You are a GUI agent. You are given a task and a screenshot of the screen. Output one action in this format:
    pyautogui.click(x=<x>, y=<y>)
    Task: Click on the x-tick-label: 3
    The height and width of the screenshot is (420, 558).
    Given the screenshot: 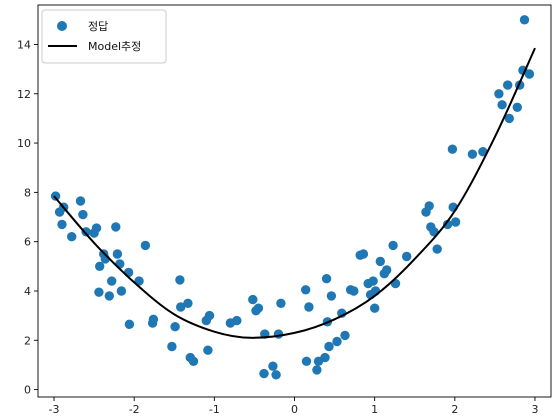 What is the action you would take?
    pyautogui.click(x=534, y=409)
    